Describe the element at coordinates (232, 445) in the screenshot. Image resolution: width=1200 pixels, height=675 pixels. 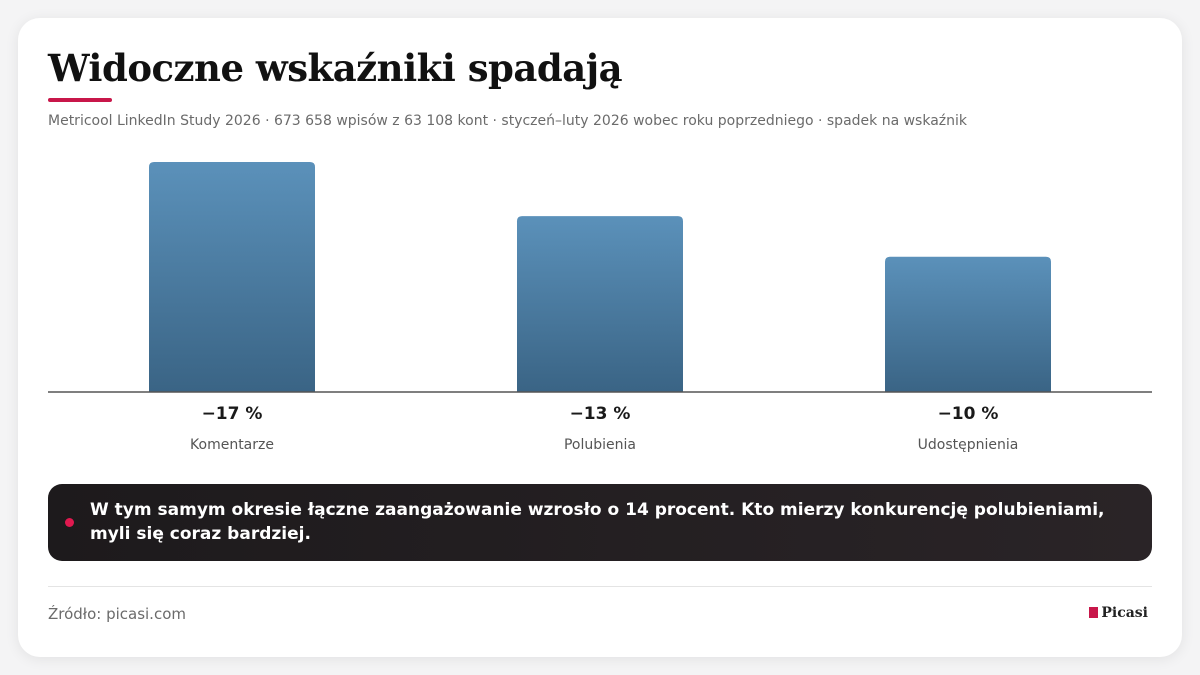
I see `x-tick-label: Komentarze` at that location.